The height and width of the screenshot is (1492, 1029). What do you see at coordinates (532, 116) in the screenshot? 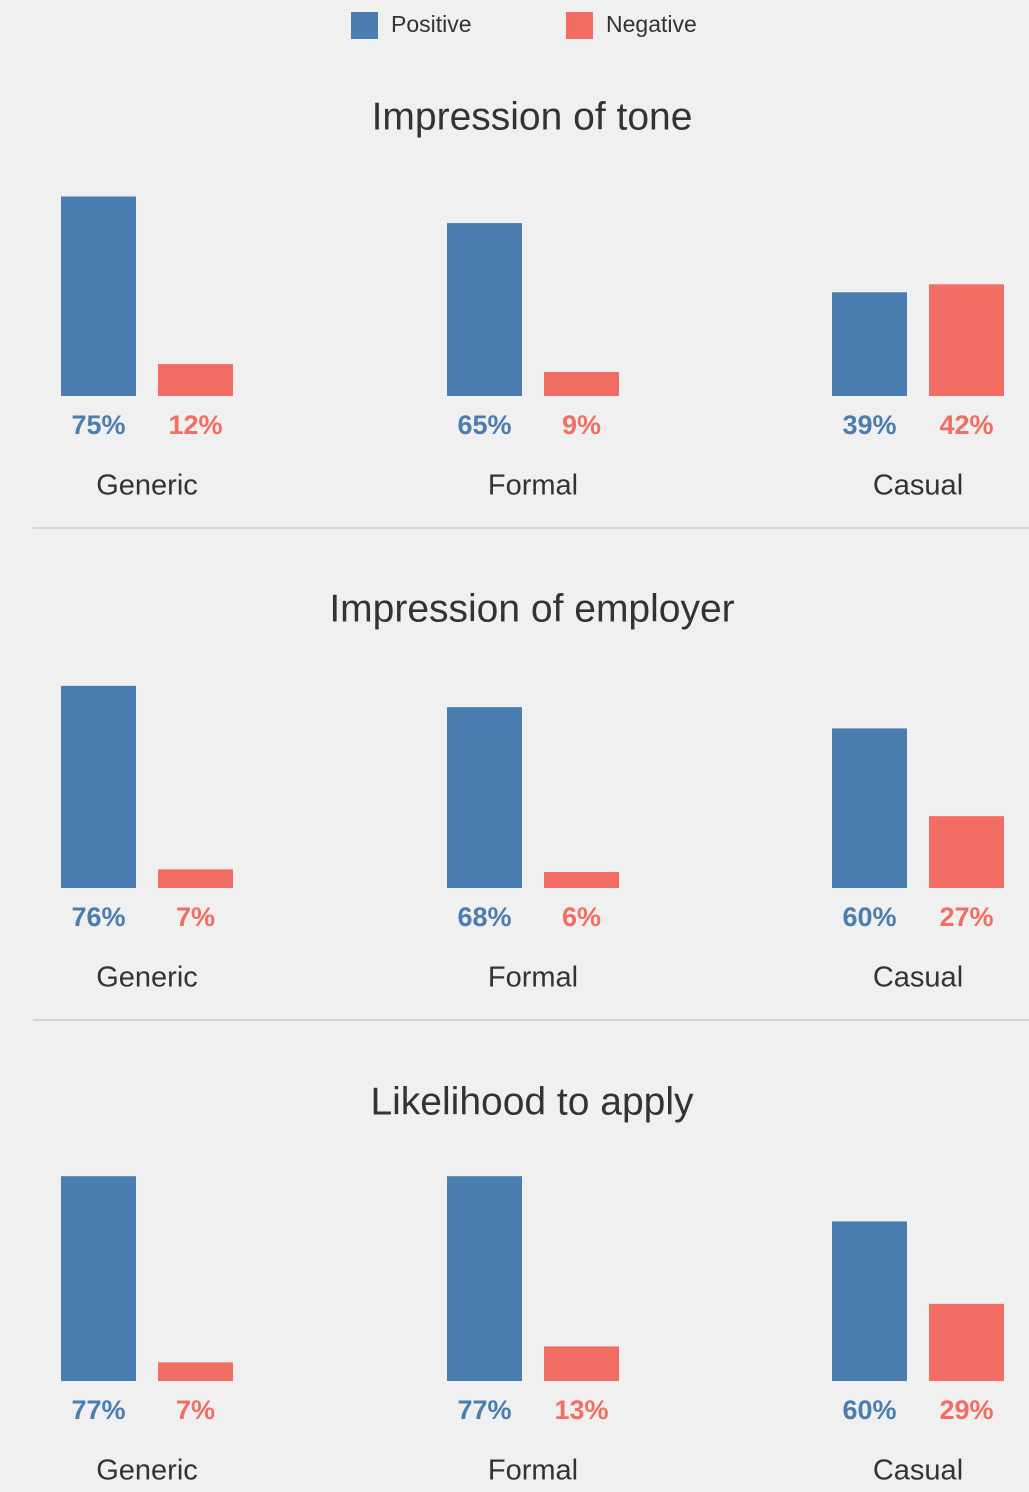
I see `chart-title: Impression of tone` at bounding box center [532, 116].